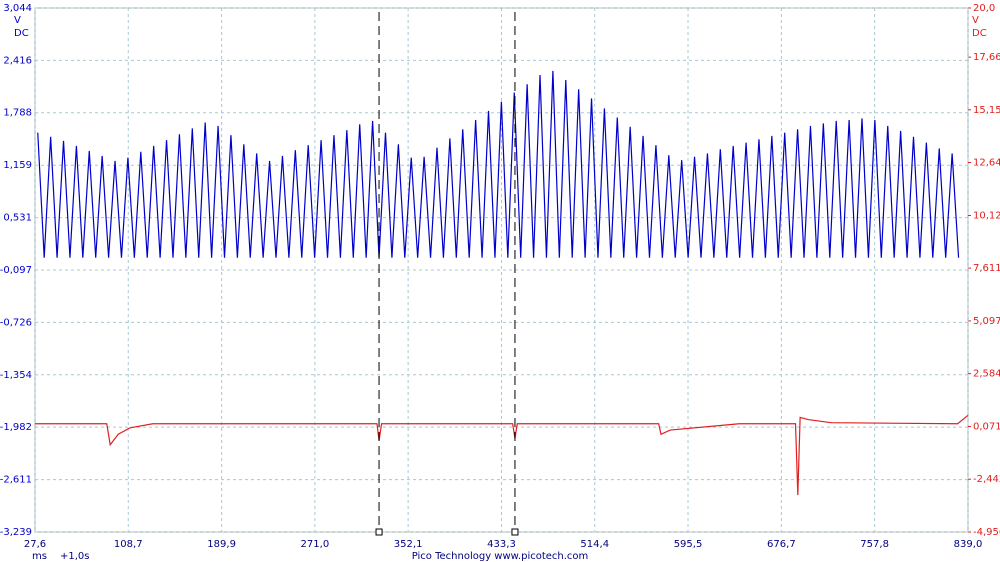 This screenshot has height=562, width=1000. Describe the element at coordinates (17, 165) in the screenshot. I see `y-tick-label: 1,159` at that location.